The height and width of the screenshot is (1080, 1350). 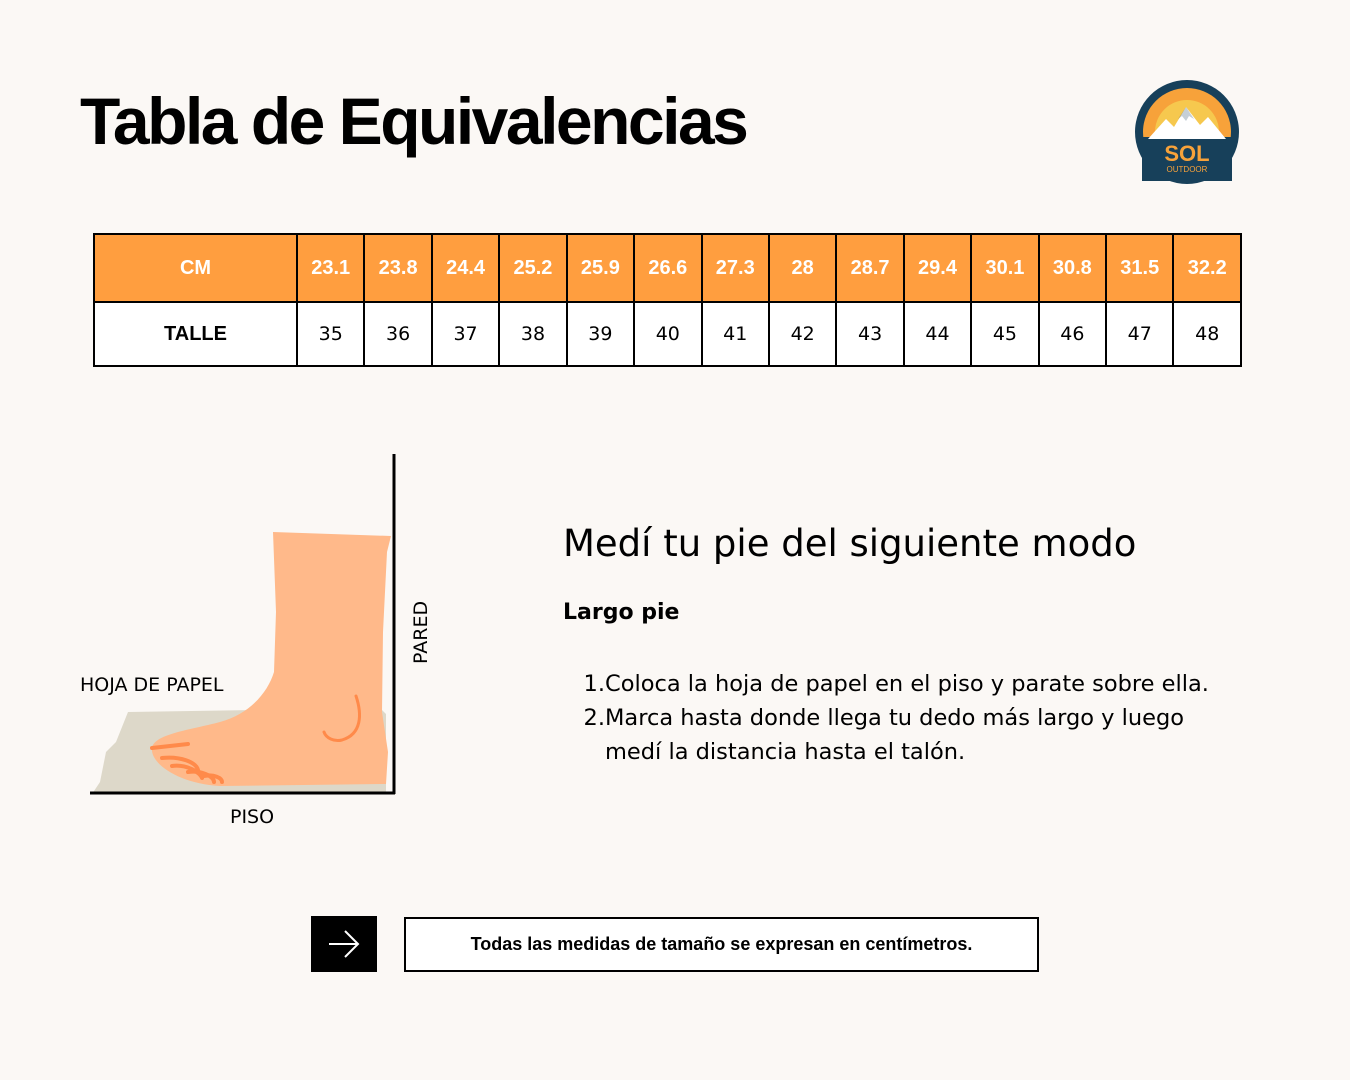 What do you see at coordinates (152, 685) in the screenshot?
I see `paper-label: HOJA DE PAPEL` at bounding box center [152, 685].